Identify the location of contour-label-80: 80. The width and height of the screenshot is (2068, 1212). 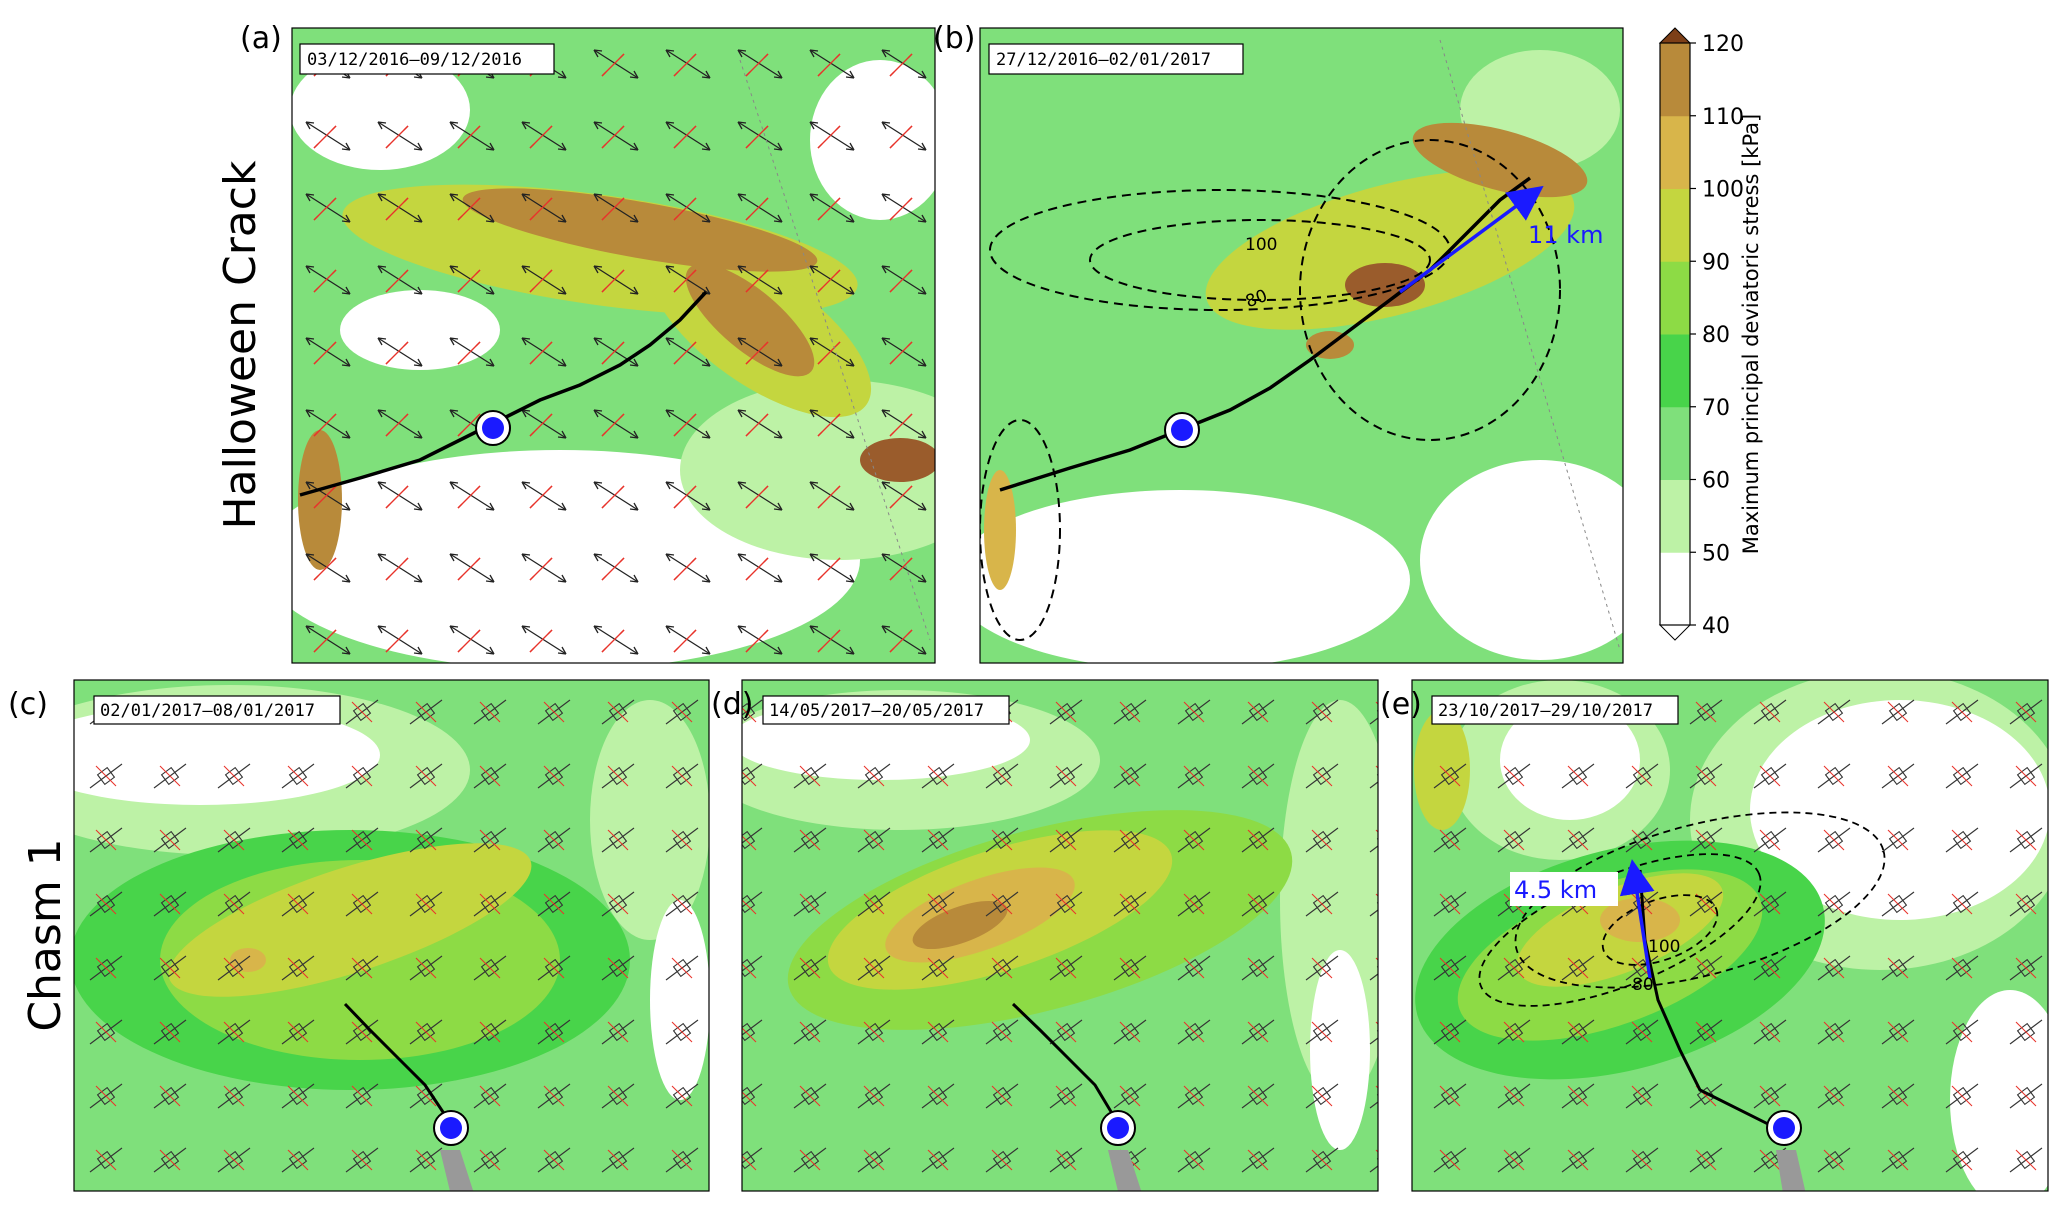
(1643, 985).